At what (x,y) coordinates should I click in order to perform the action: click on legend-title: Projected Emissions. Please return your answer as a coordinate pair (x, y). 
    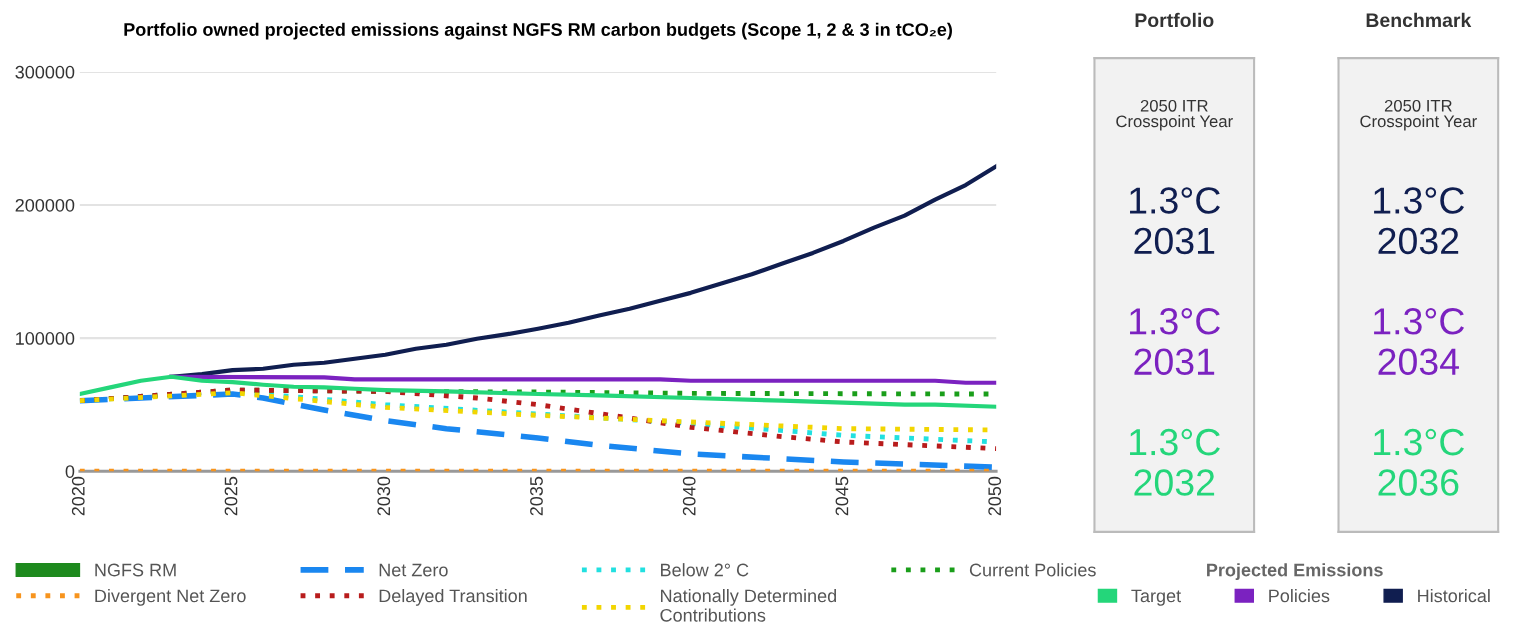
    Looking at the image, I should click on (1295, 571).